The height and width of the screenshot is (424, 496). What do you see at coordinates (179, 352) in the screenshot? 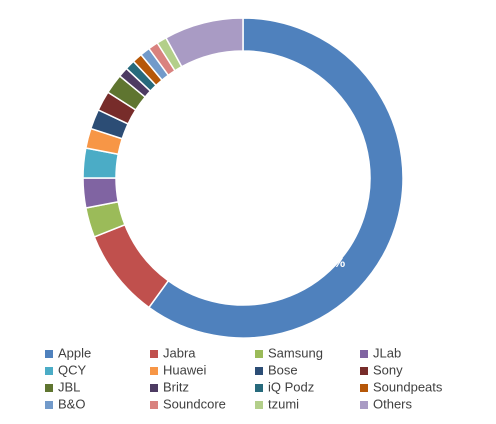
I see `legend-label: Jabra` at bounding box center [179, 352].